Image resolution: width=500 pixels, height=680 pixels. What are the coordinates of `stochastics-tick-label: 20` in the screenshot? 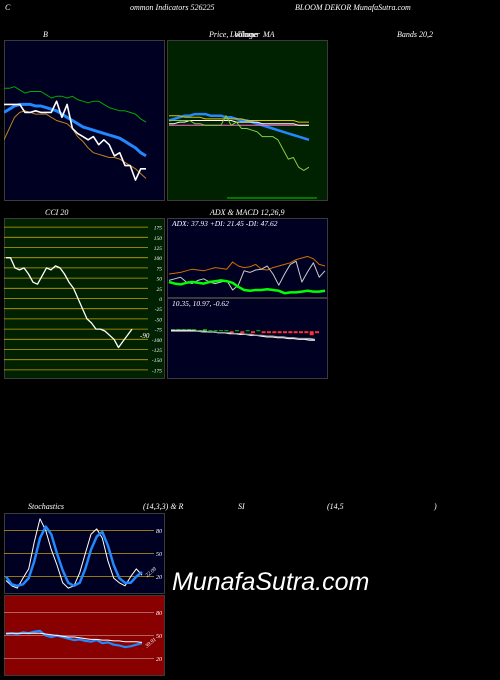 It's located at (159, 578).